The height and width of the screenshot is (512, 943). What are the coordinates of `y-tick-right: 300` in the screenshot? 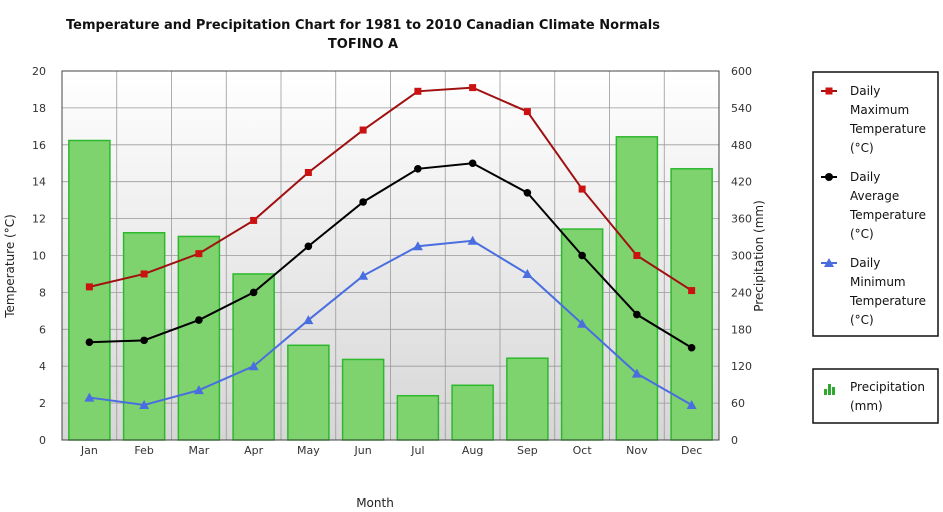 It's located at (741, 256).